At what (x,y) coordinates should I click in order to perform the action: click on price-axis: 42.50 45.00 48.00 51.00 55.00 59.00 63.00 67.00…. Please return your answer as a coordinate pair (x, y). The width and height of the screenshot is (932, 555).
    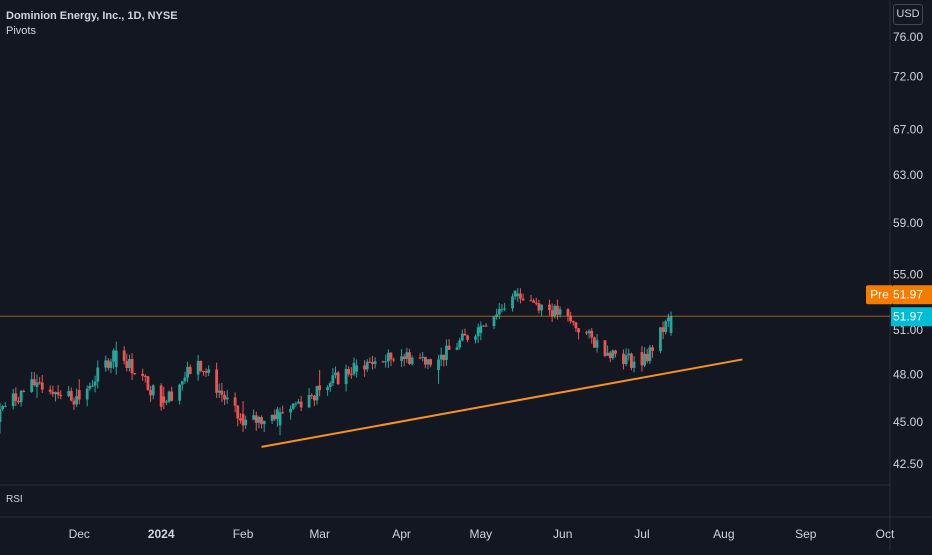
    Looking at the image, I should click on (908, 250).